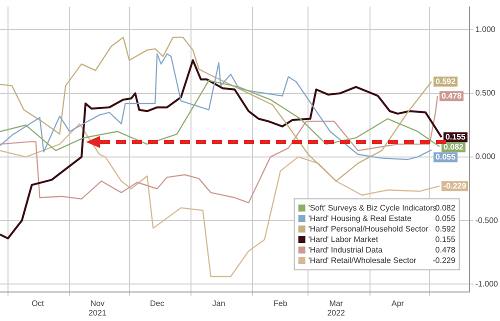 The width and height of the screenshot is (500, 321). I want to click on legend-label: 'Hard' Personal/Household Sector, so click(368, 229).